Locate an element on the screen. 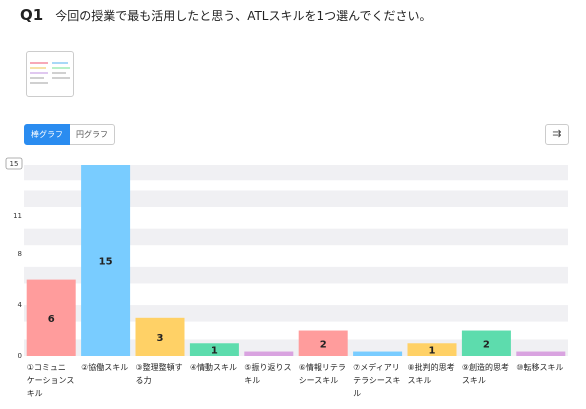  question-thumbnail is located at coordinates (50, 74).